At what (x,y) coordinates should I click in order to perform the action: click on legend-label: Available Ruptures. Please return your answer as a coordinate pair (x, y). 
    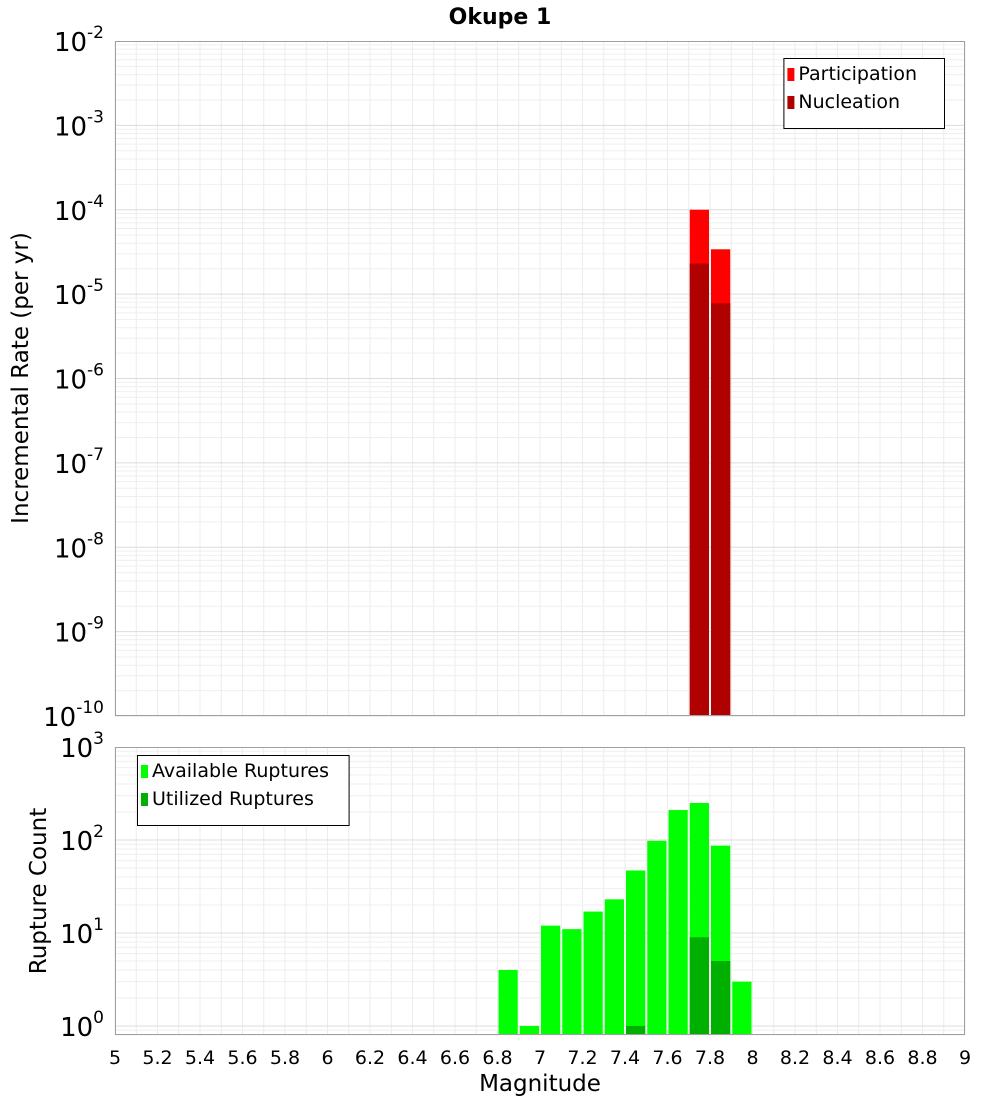
    Looking at the image, I should click on (240, 771).